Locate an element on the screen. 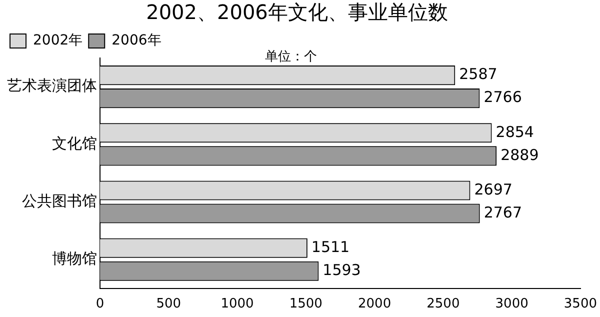 Image resolution: width=600 pixels, height=317 pixels. data-label: 2767 is located at coordinates (503, 212).